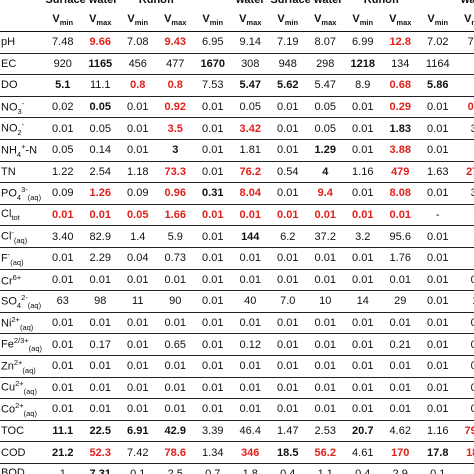 Image resolution: width=474 pixels, height=474 pixels. What do you see at coordinates (23, 125) in the screenshot?
I see `parameter-label-part: -` at bounding box center [23, 125].